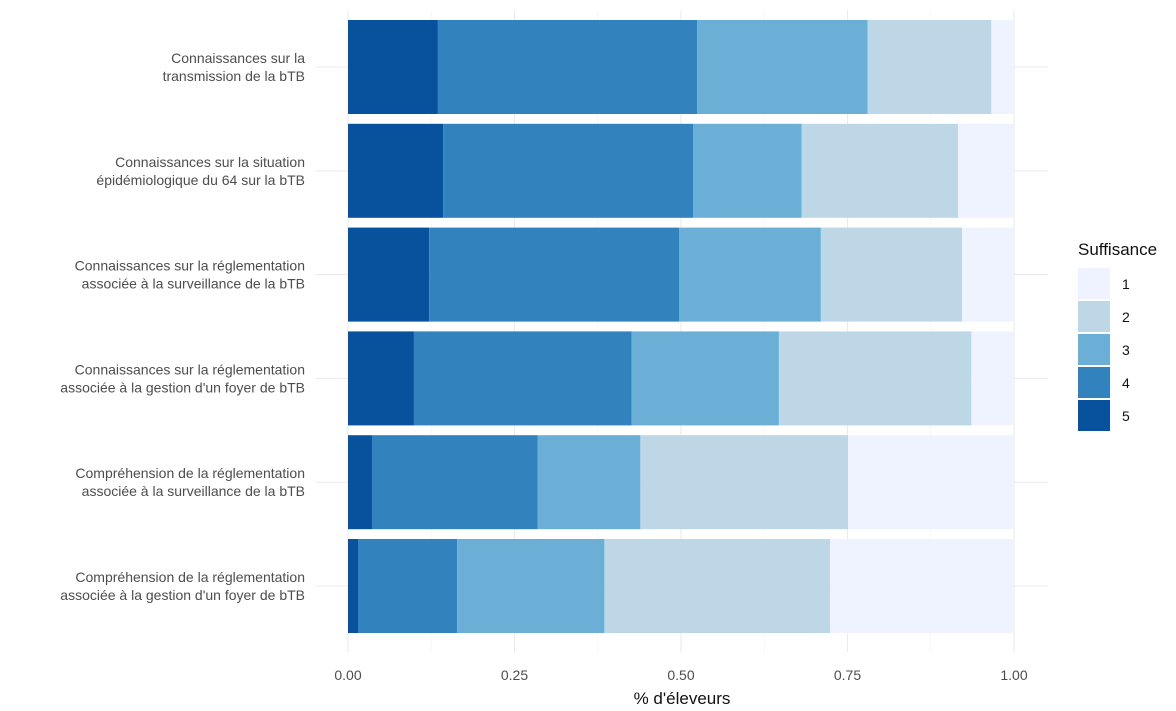 This screenshot has height=711, width=1176. Describe the element at coordinates (514, 675) in the screenshot. I see `x-tick-label: 0.25` at that location.